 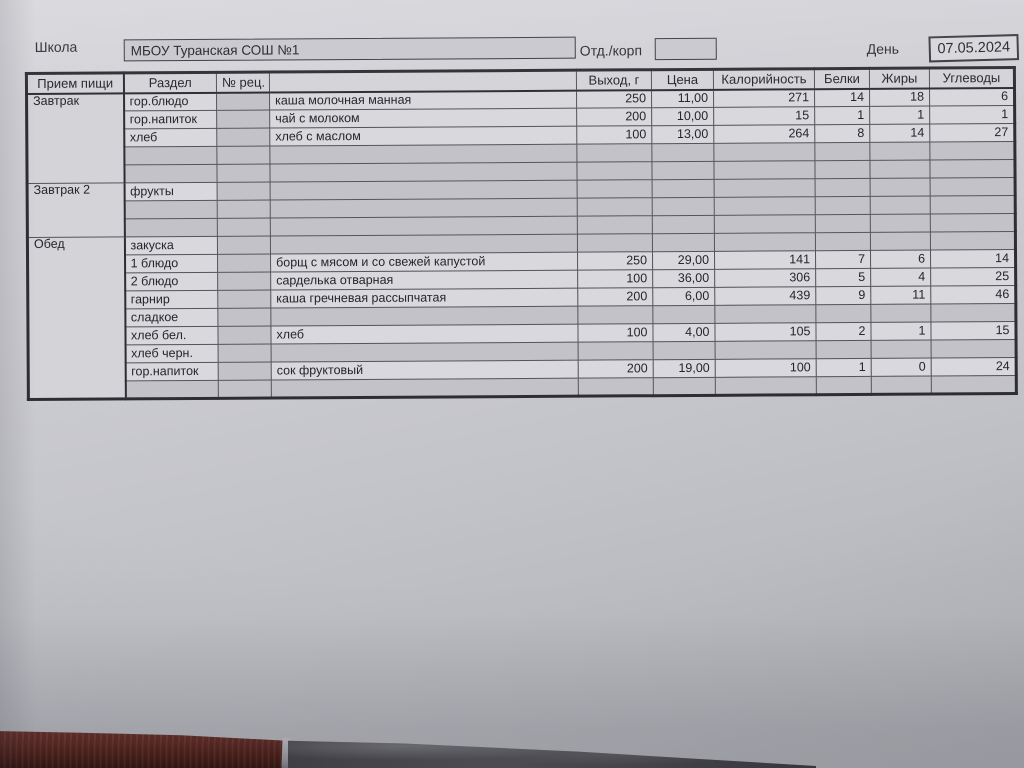 I want to click on razdel-cell: хлеб бел., so click(x=171, y=335).